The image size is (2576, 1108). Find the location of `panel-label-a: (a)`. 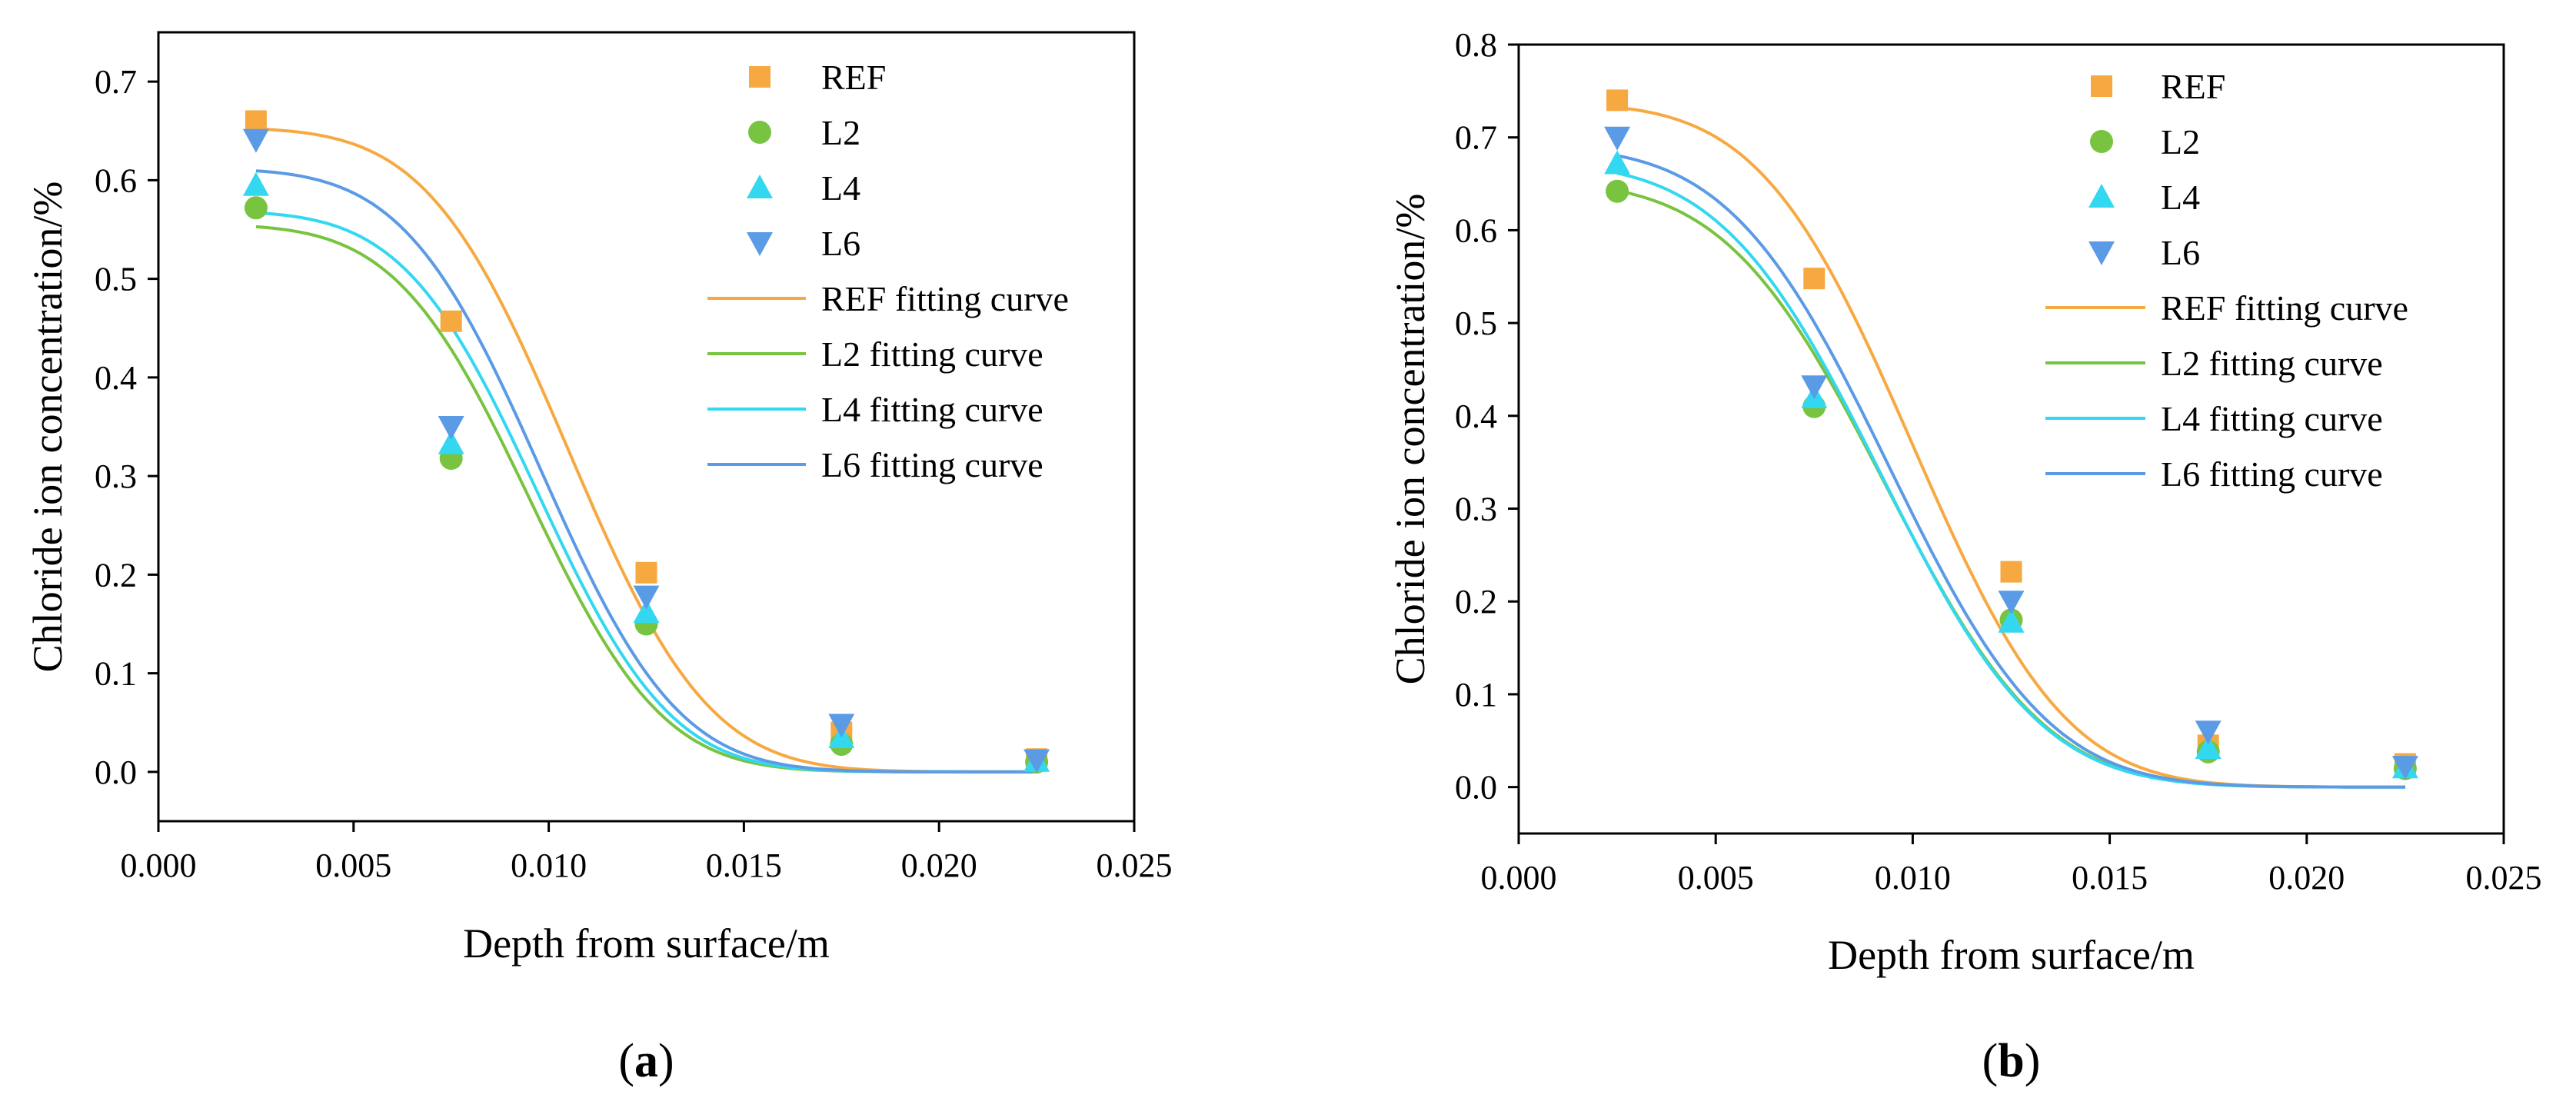

panel-label-a: (a) is located at coordinates (646, 1061).